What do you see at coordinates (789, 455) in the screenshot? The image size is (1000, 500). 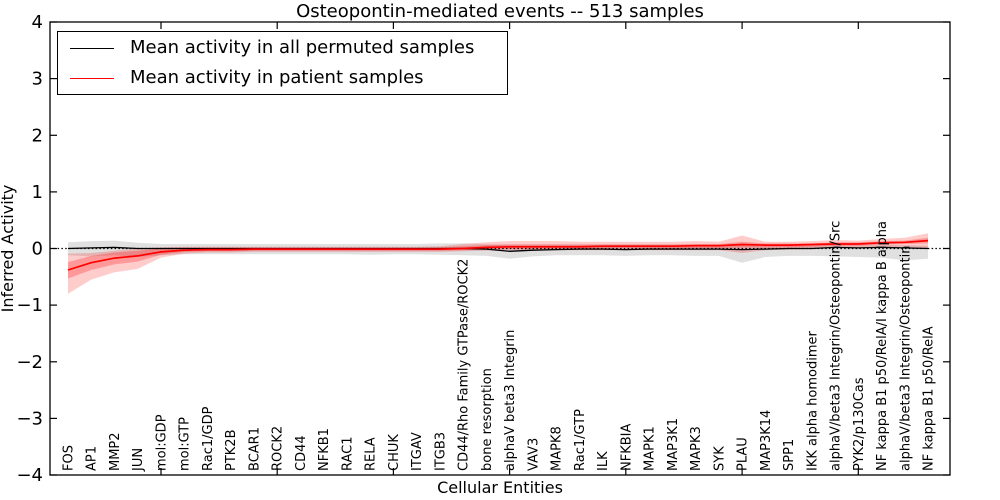 I see `x-category-label: SPP1` at bounding box center [789, 455].